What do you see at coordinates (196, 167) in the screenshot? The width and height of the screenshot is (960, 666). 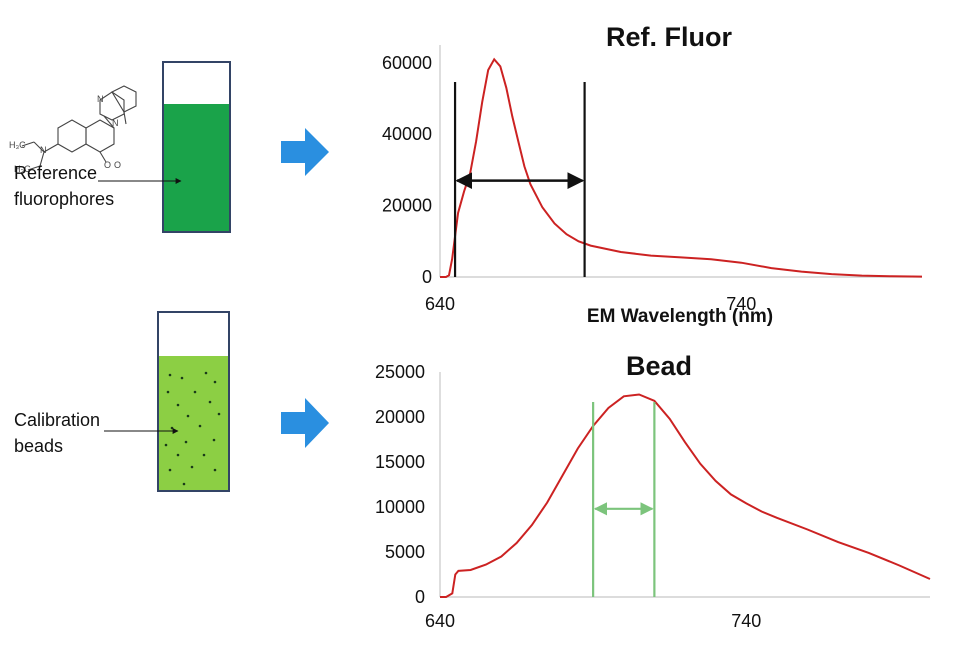 I see `reference-liquid` at bounding box center [196, 167].